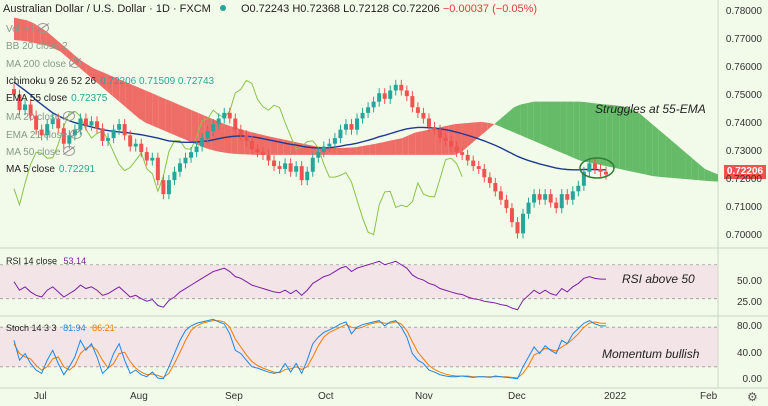  What do you see at coordinates (752, 397) in the screenshot?
I see `settings-gear-icon: ⚙` at bounding box center [752, 397].